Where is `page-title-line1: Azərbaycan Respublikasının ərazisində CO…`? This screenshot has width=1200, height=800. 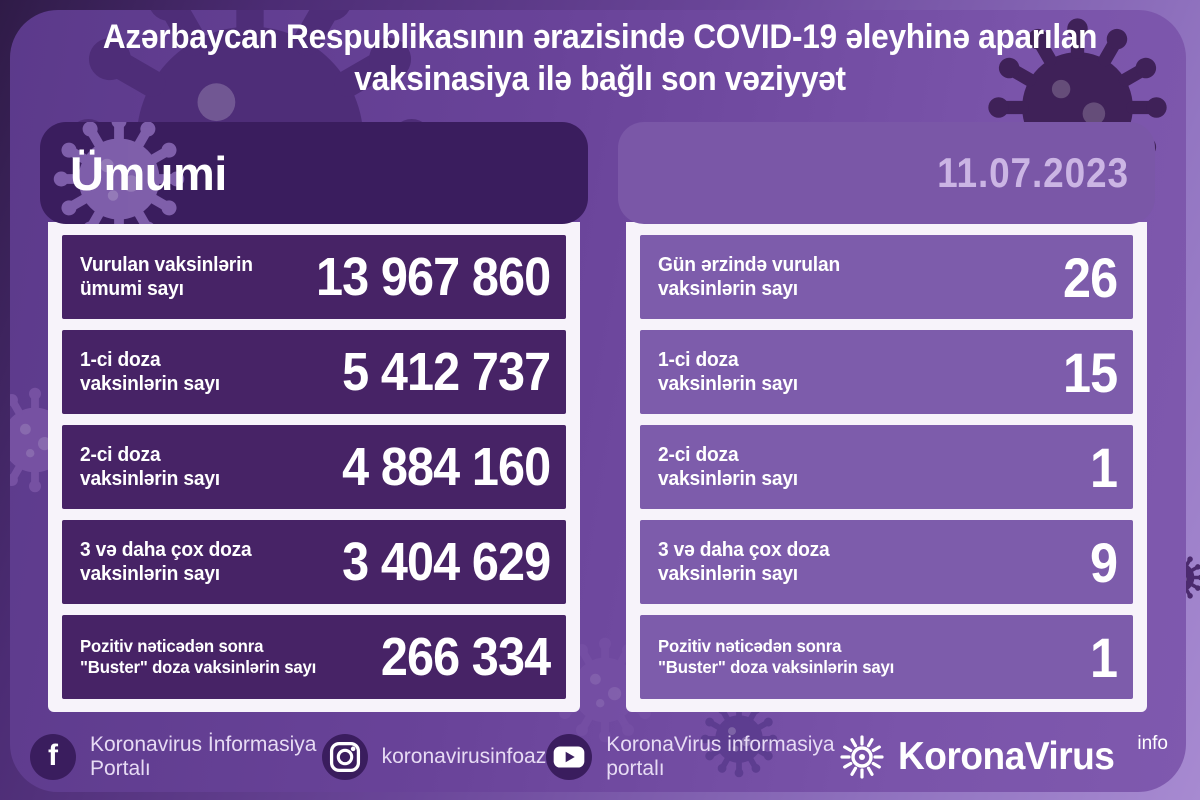 page-title-line1: Azərbaycan Respublikasının ərazisində CO… is located at coordinates (600, 37).